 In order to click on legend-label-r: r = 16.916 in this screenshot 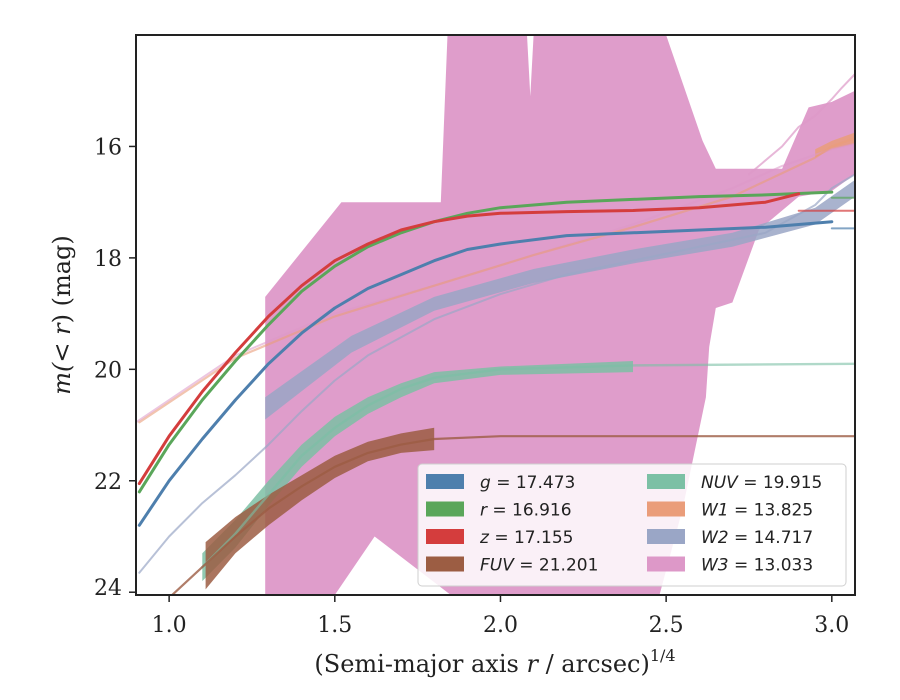, I will do `click(526, 511)`.